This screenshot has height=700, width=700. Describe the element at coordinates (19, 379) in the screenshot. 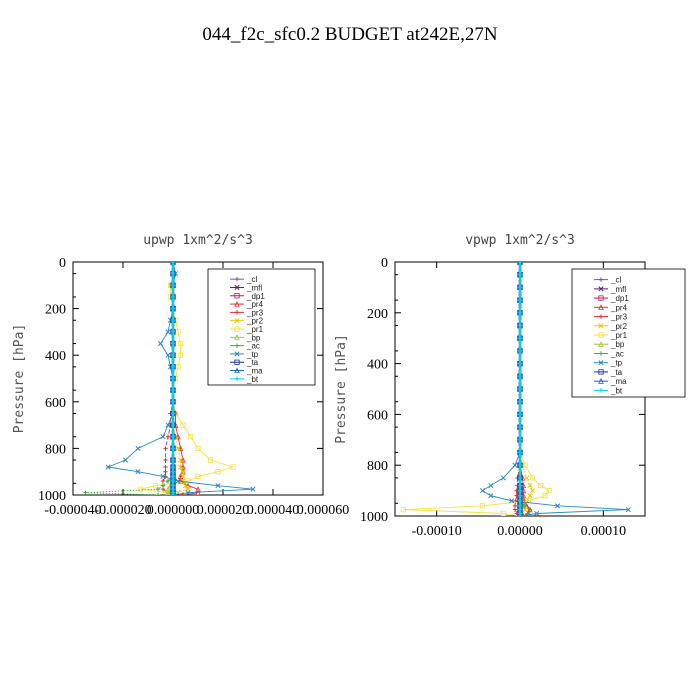

I see `y-axis-label: Pressure [hPa]` at that location.